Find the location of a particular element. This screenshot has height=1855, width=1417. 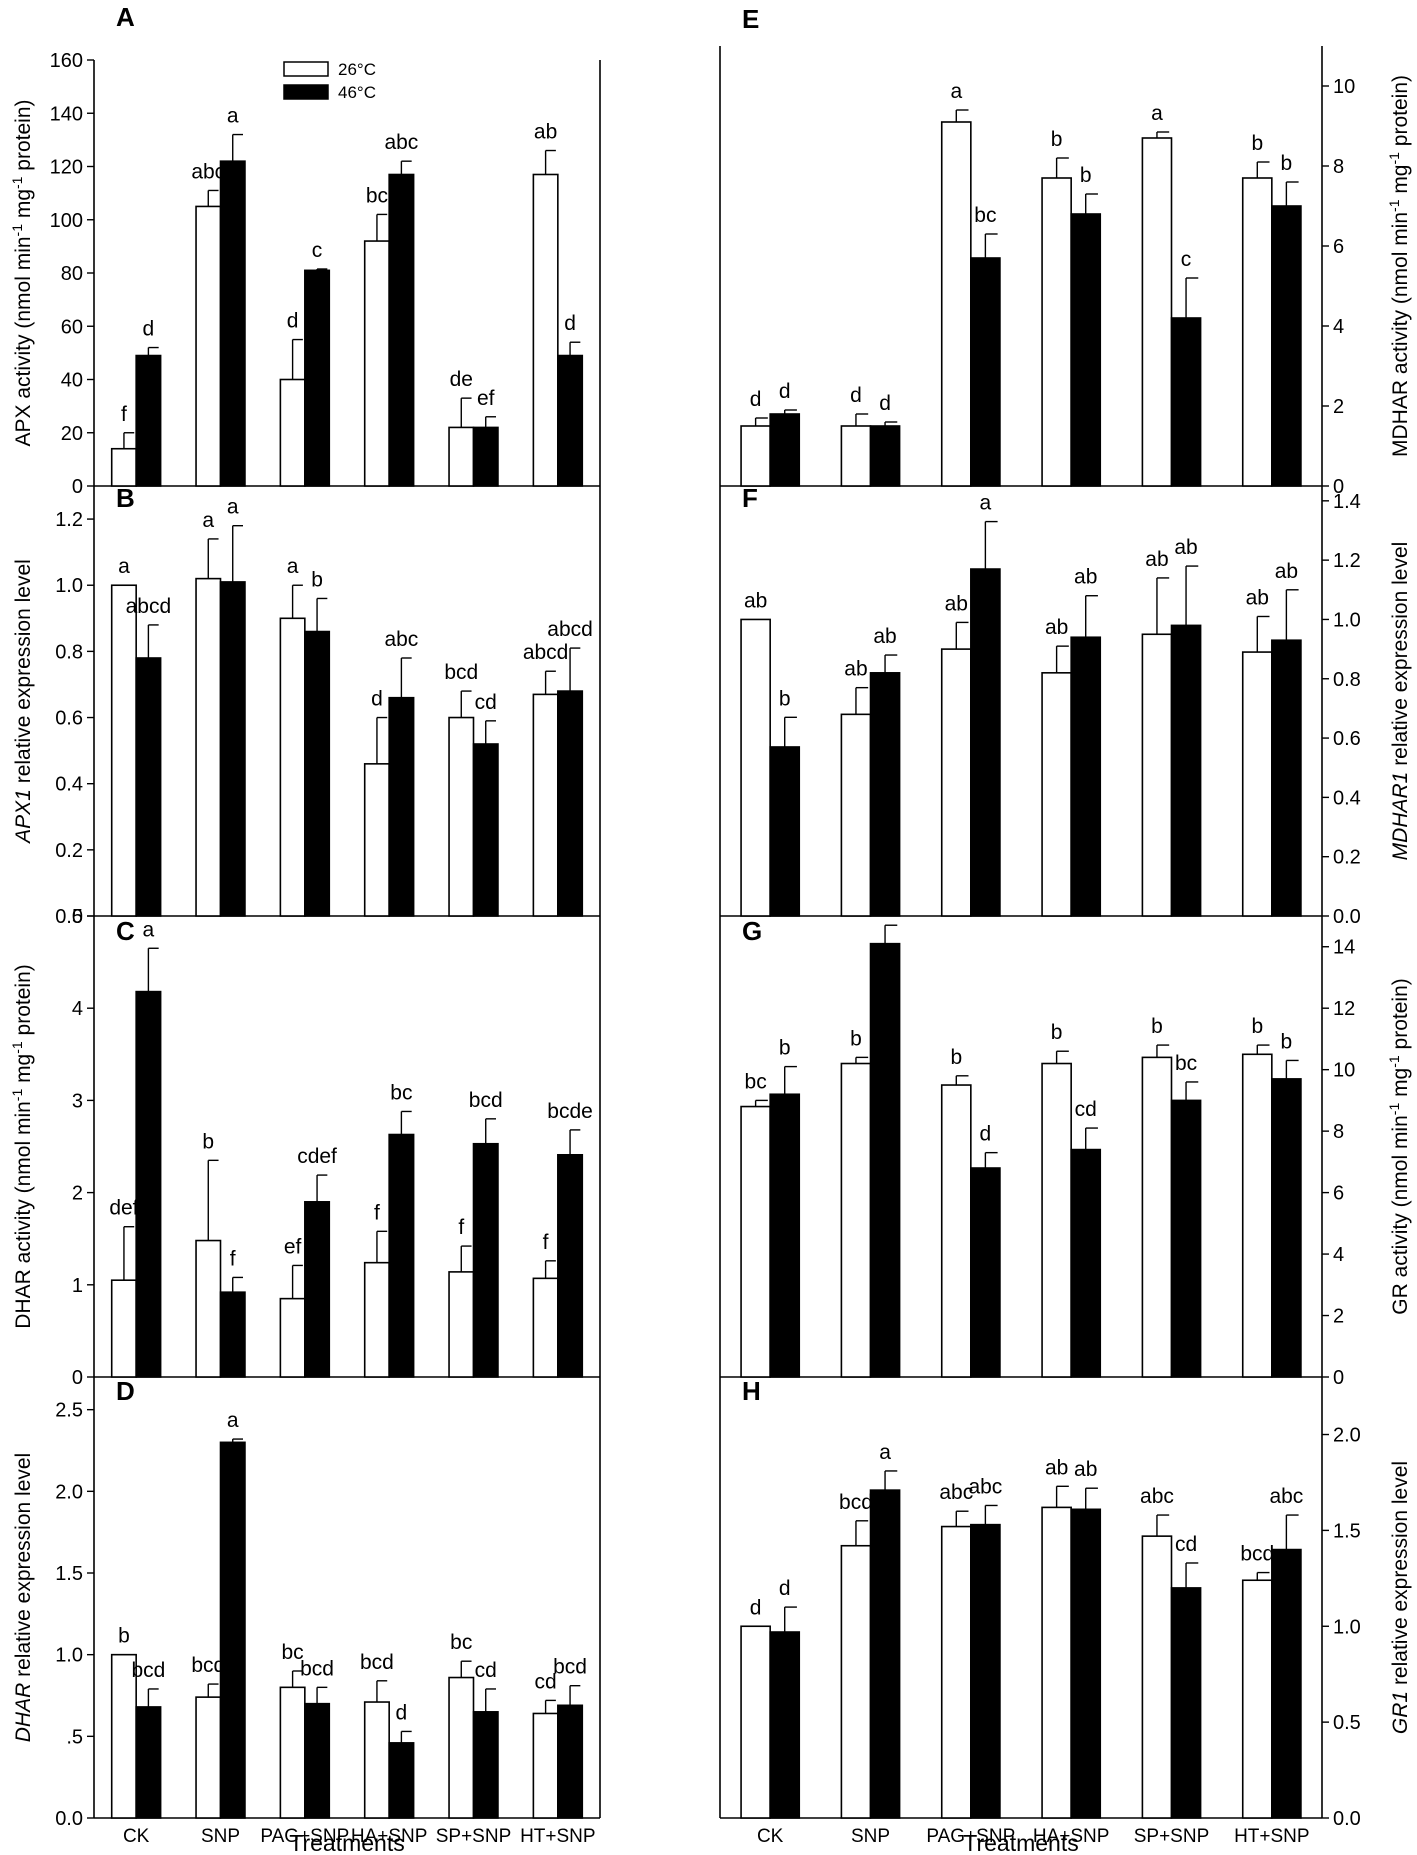

panel-letter: F is located at coordinates (750, 498).